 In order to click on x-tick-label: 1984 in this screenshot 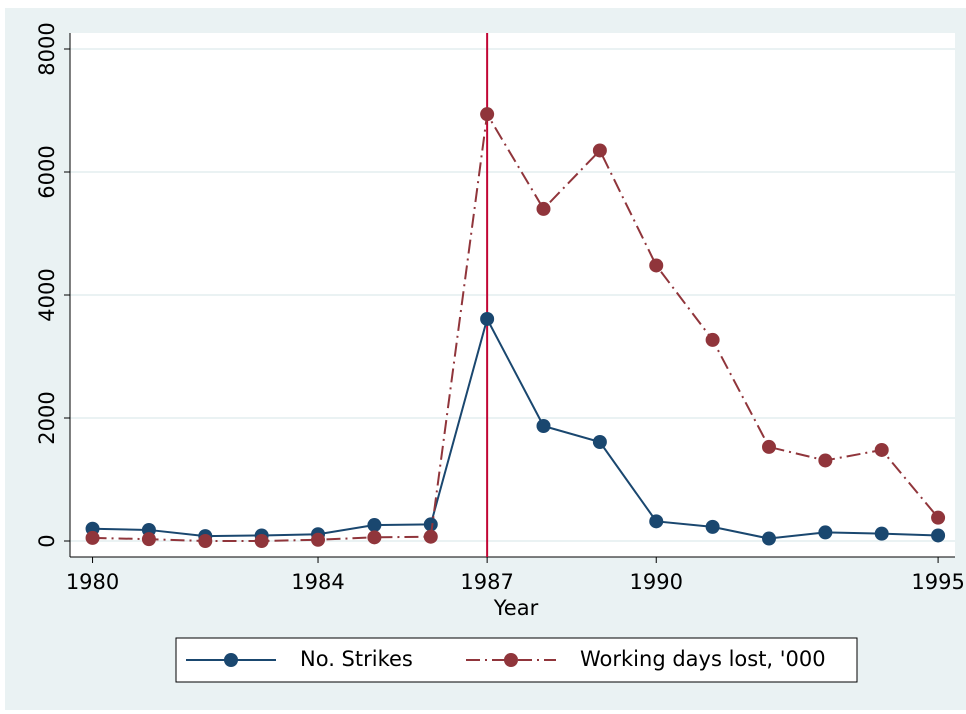, I will do `click(317, 582)`.